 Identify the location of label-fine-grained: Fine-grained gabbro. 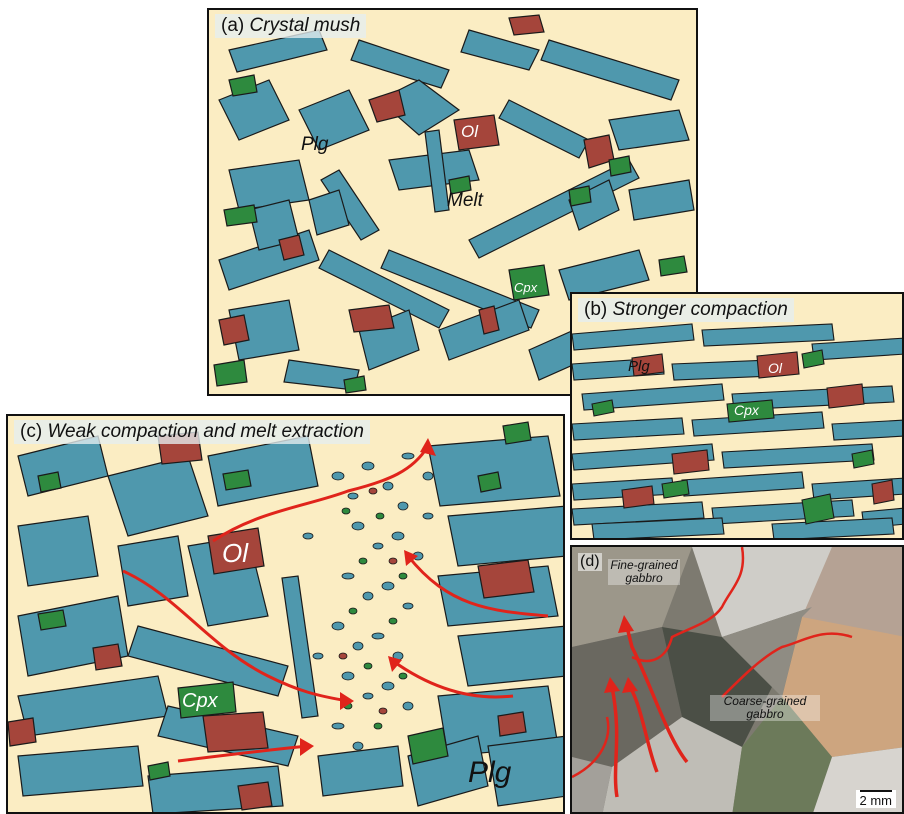
(644, 572).